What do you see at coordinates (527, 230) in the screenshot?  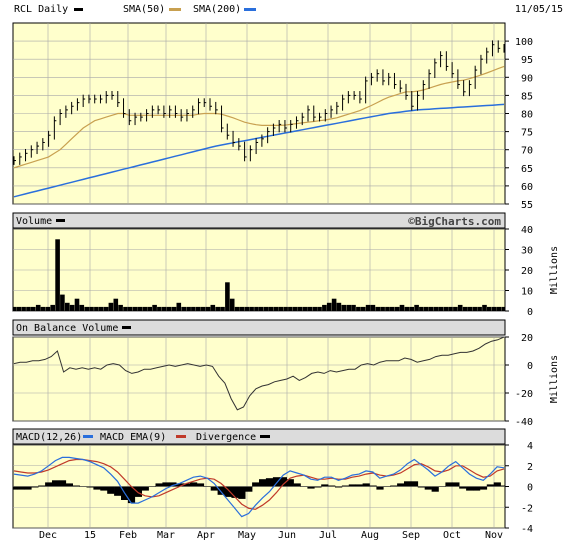 I see `volume-ytick-label: 40` at bounding box center [527, 230].